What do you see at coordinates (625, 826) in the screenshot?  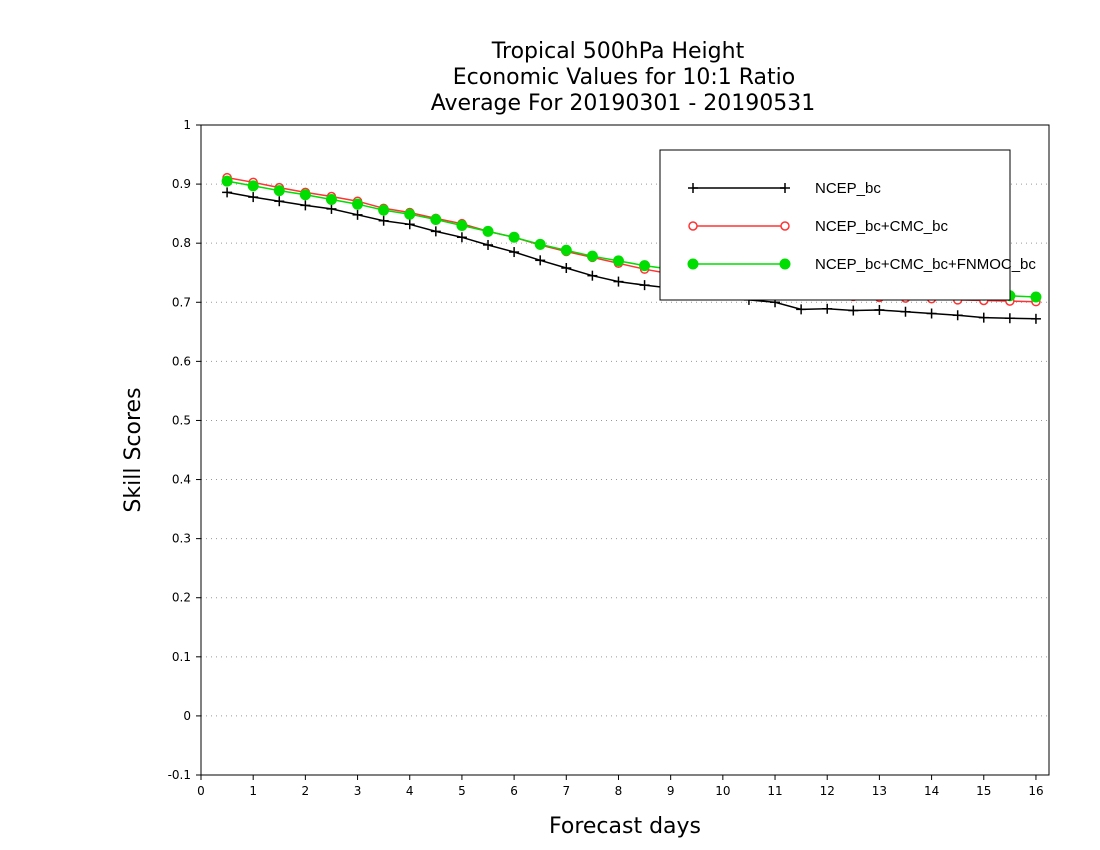 I see `x-axis-label: Forecast days` at bounding box center [625, 826].